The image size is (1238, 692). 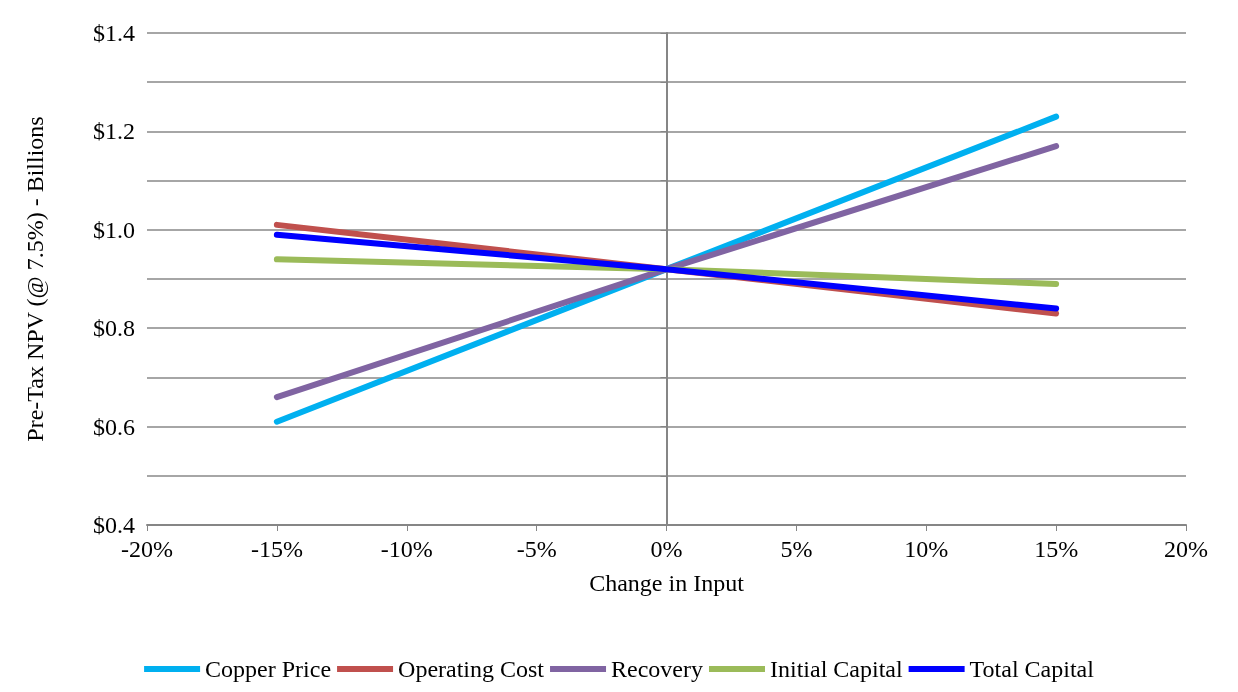 What do you see at coordinates (147, 549) in the screenshot?
I see `x-tick-label: -20%` at bounding box center [147, 549].